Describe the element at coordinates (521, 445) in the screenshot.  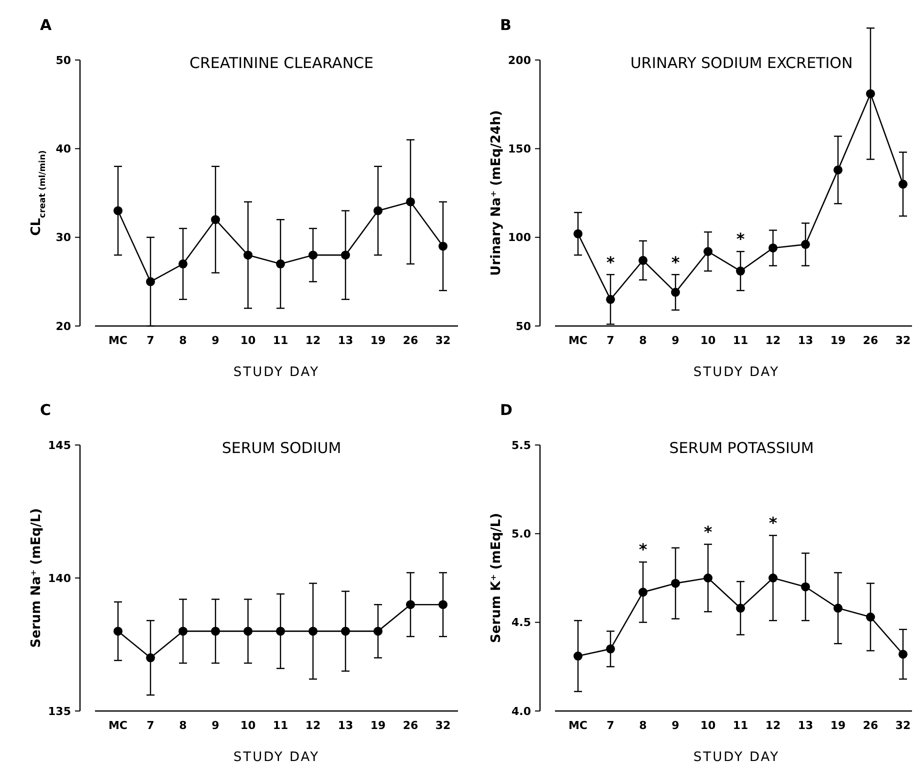
I see `y-tick-label: 5.5` at that location.